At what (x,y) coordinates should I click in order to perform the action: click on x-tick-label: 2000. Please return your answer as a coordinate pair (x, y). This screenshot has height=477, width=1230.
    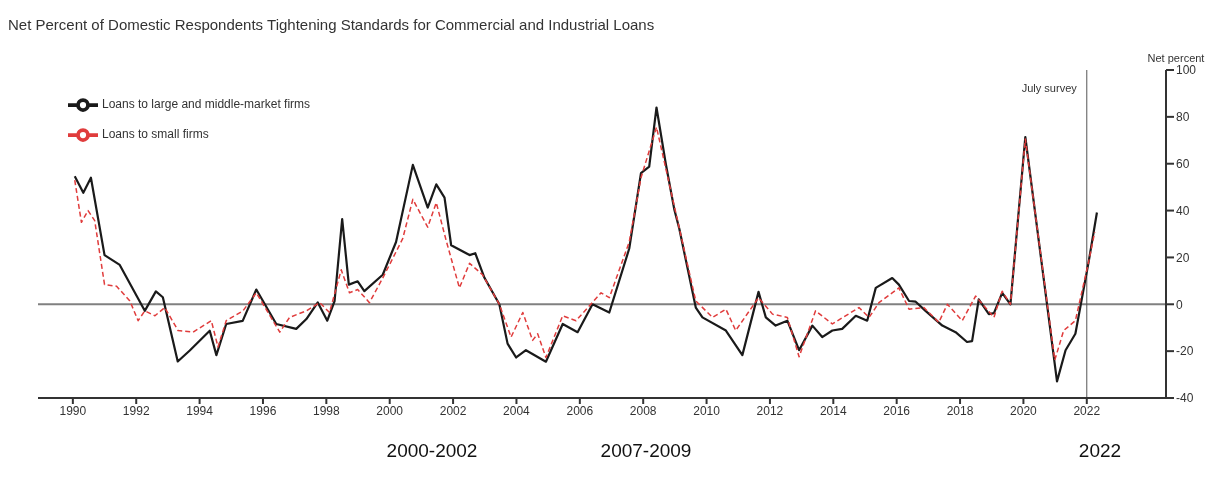
    Looking at the image, I should click on (390, 410).